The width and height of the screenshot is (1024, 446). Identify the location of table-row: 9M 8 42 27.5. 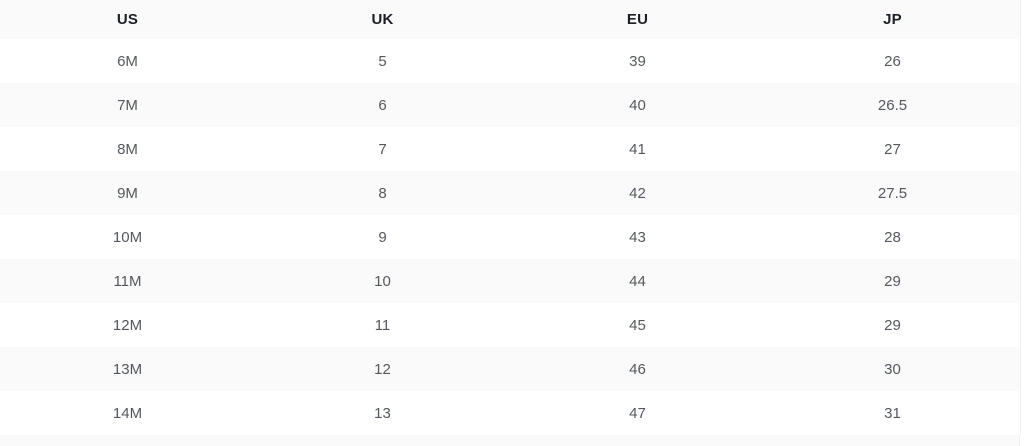
(510, 193).